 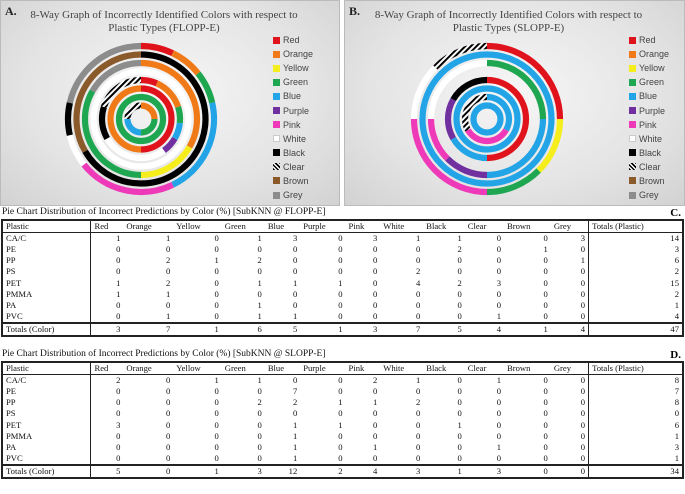 I want to click on table-row: PA 0 0 0 1 0 0 0 0 0 0 0 0 1, so click(x=343, y=305).